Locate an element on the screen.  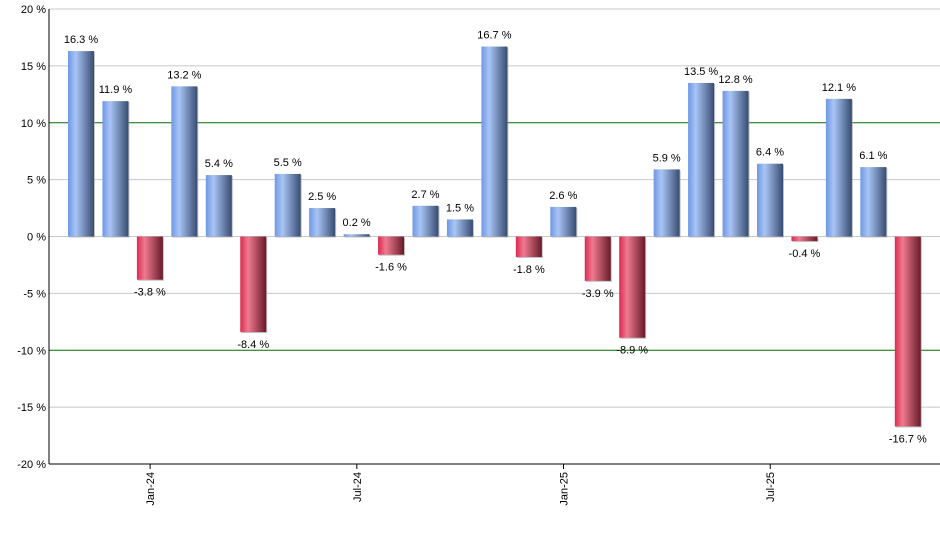
y-tick-label: 10 % is located at coordinates (33, 124).